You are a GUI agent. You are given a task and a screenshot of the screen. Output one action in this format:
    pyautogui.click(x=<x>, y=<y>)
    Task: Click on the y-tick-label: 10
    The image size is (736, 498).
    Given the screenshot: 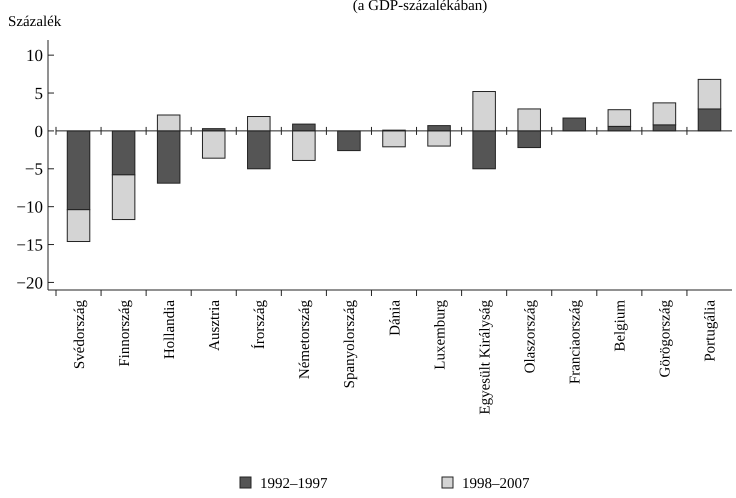 What is the action you would take?
    pyautogui.click(x=34, y=56)
    